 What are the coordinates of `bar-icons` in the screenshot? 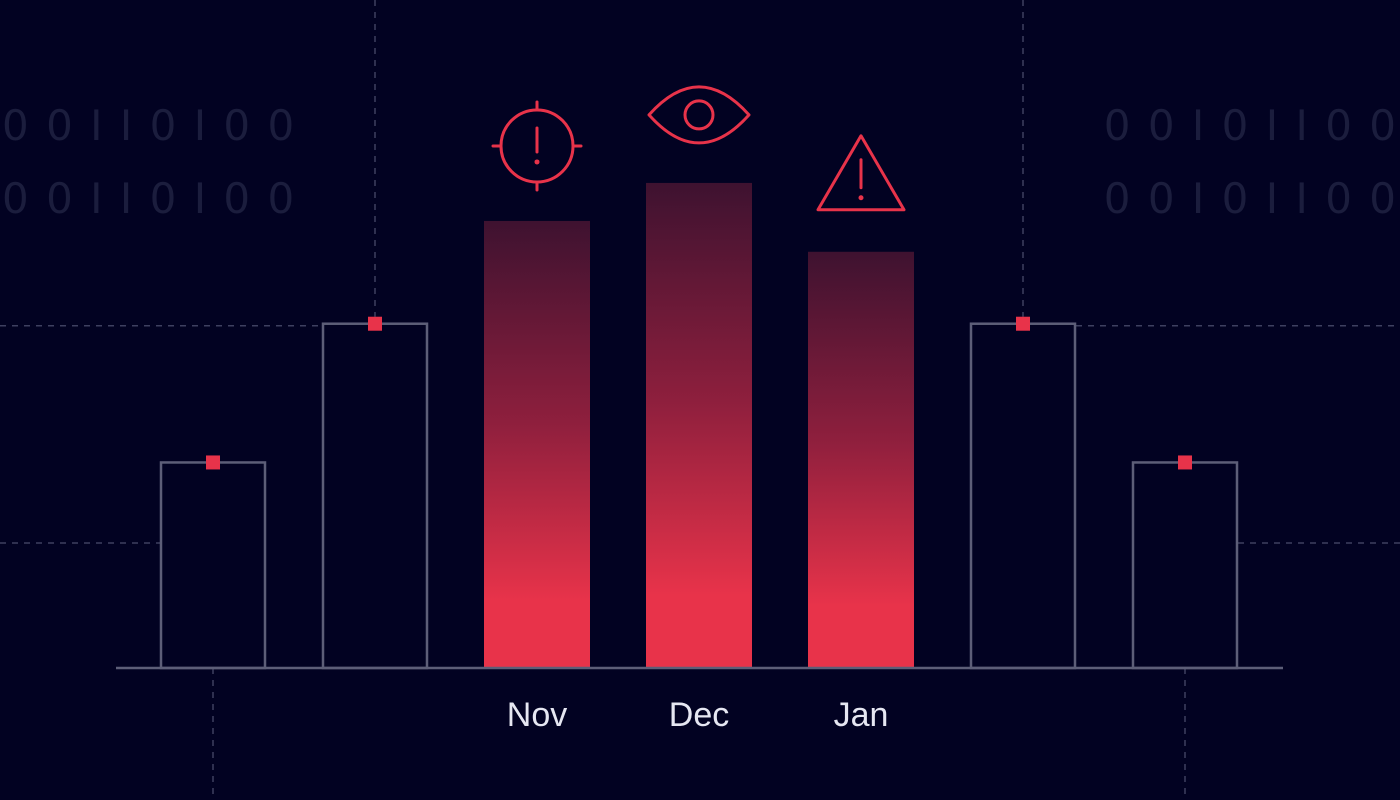 It's located at (698, 148).